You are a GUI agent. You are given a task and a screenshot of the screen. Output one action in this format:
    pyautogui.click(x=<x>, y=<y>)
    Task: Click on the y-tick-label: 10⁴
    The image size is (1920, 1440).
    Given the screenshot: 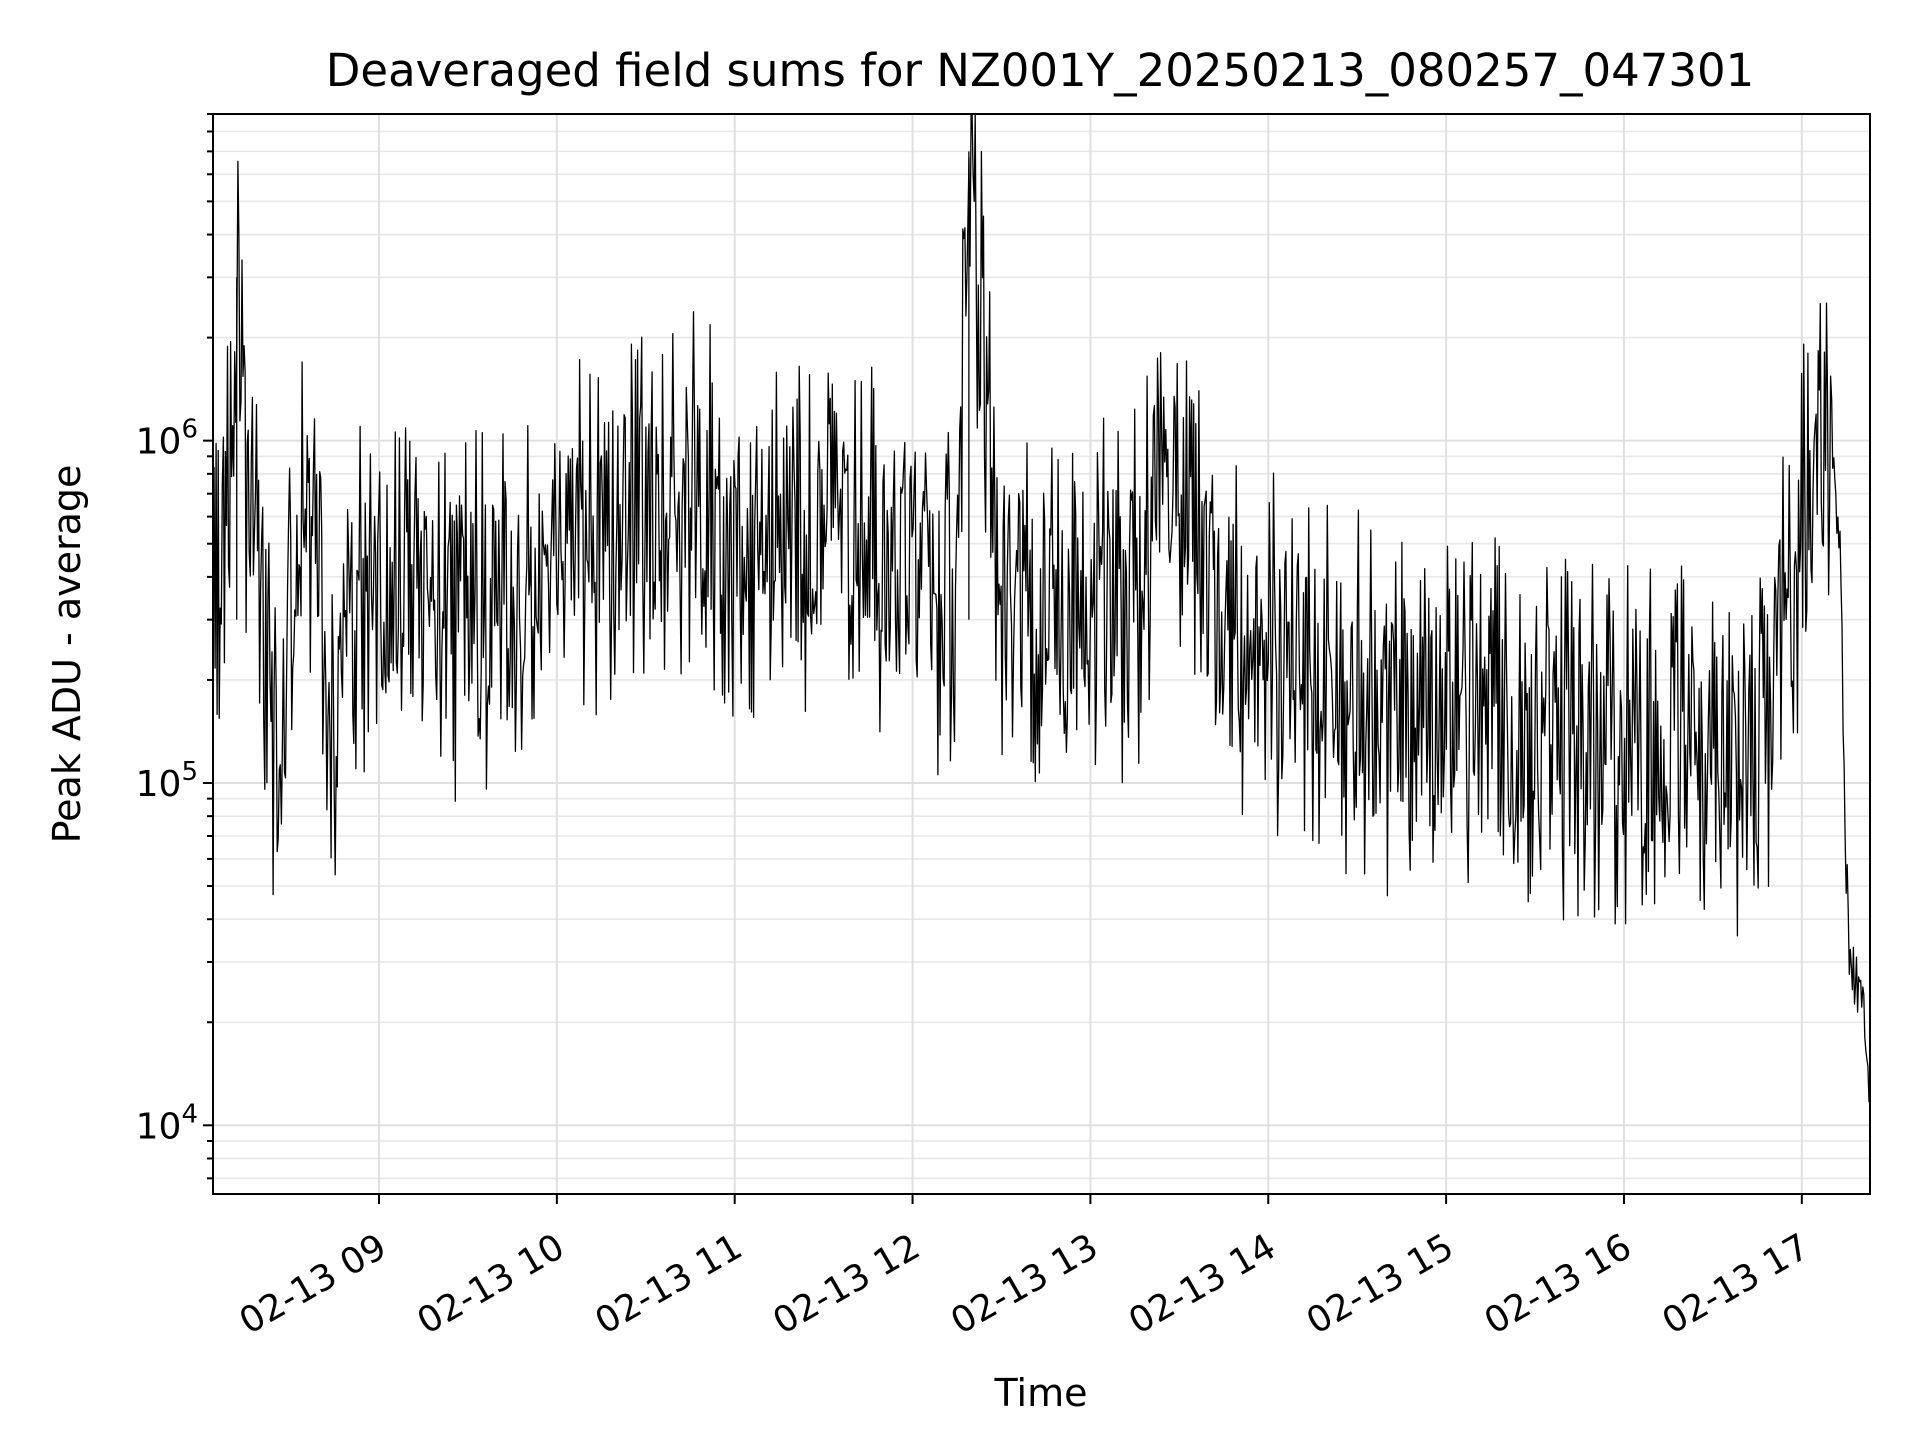 What is the action you would take?
    pyautogui.click(x=167, y=1123)
    